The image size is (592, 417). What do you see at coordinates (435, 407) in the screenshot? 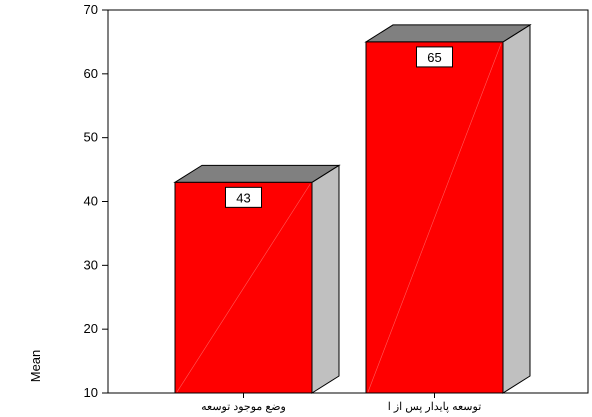
I see `x-tick-label: توسعه پایدار پس از ا` at bounding box center [435, 407].